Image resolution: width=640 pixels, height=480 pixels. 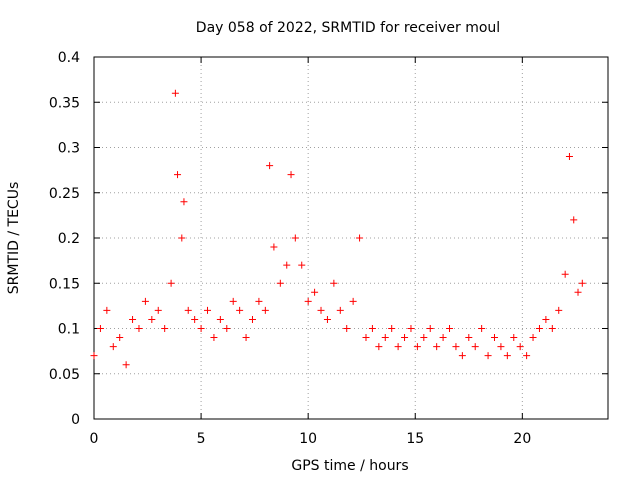 I want to click on y-tick-label: 0.15, so click(x=64, y=284).